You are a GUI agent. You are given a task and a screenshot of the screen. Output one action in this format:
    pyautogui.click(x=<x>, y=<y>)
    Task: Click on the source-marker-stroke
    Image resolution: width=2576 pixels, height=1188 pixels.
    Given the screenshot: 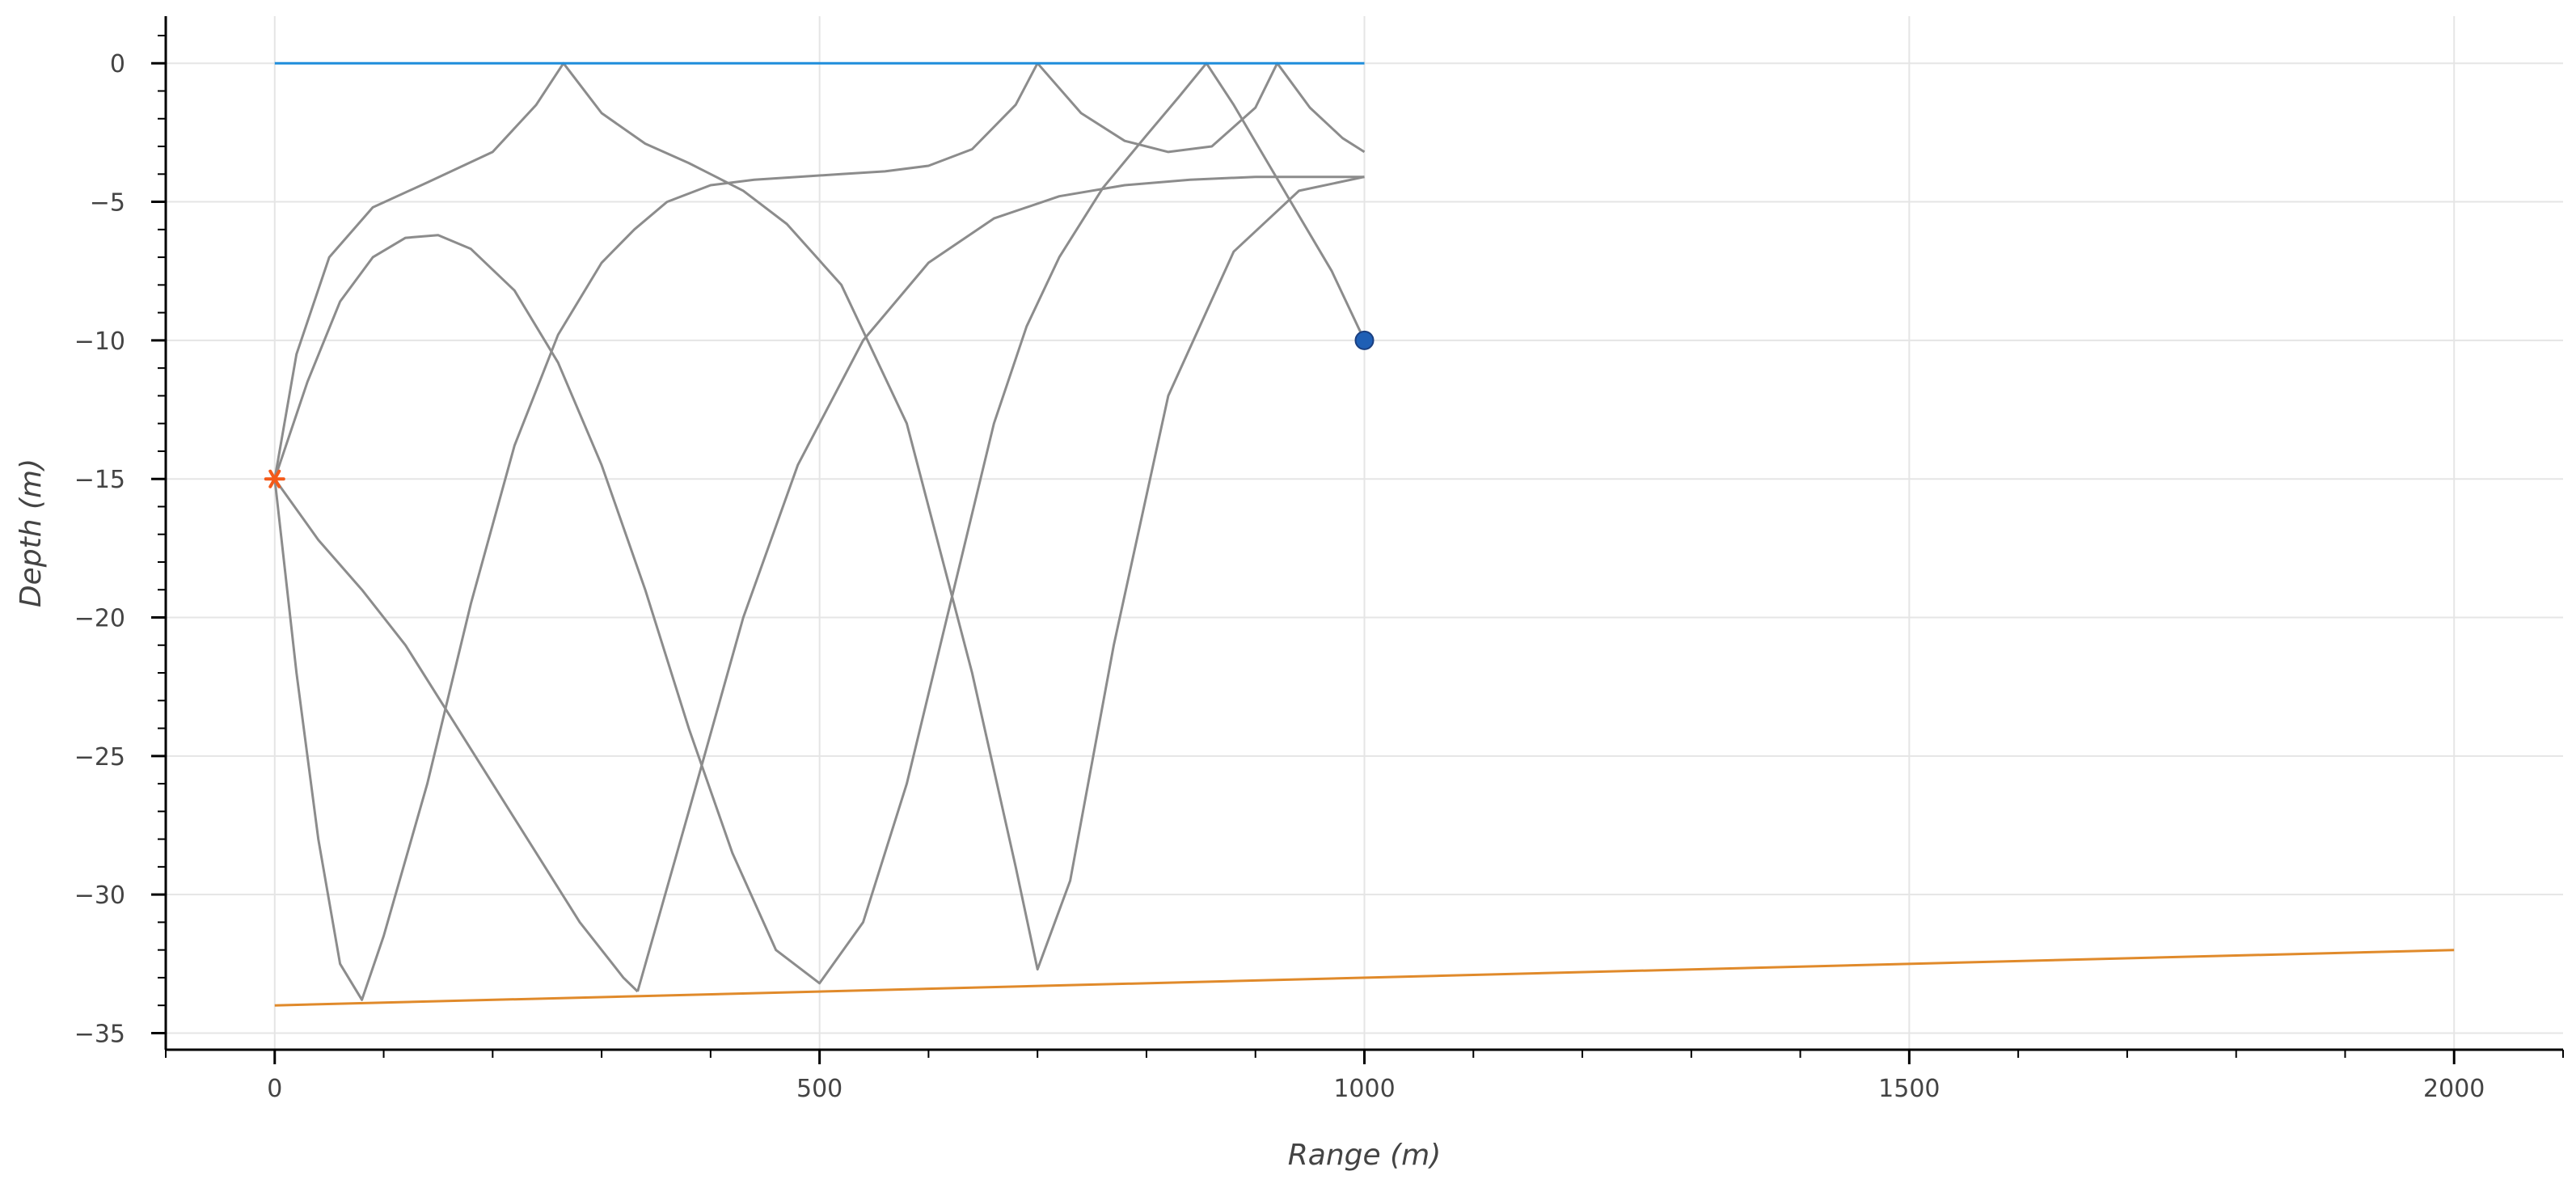 What is the action you would take?
    pyautogui.click(x=274, y=478)
    